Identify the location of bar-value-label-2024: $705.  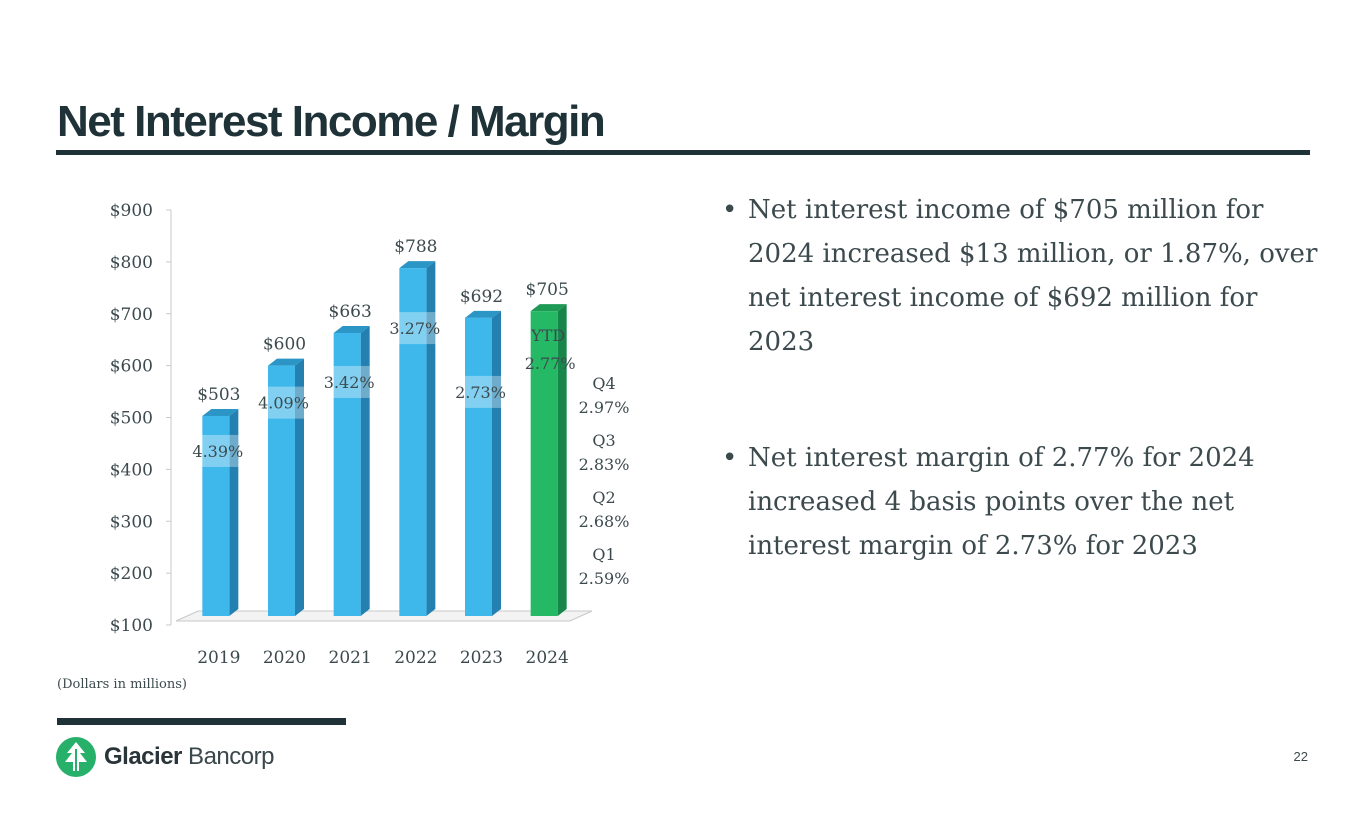
(547, 290).